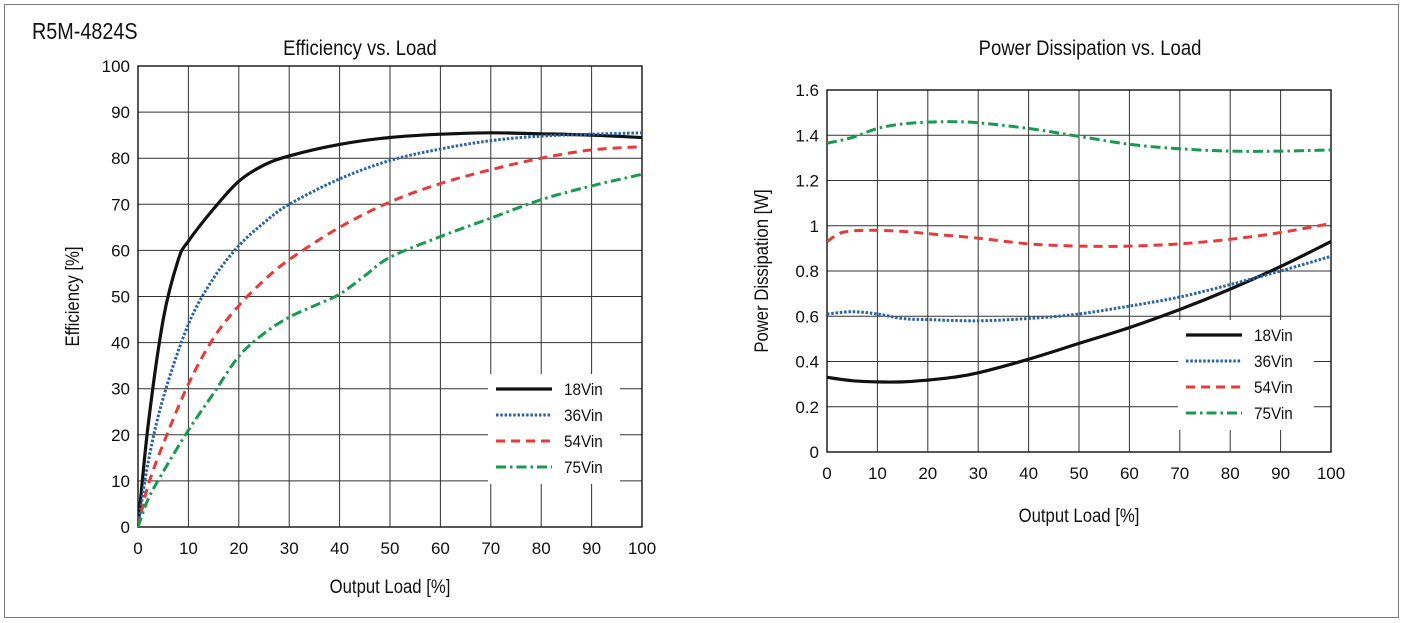  I want to click on pd-y-tick-0: 0, so click(814, 452).